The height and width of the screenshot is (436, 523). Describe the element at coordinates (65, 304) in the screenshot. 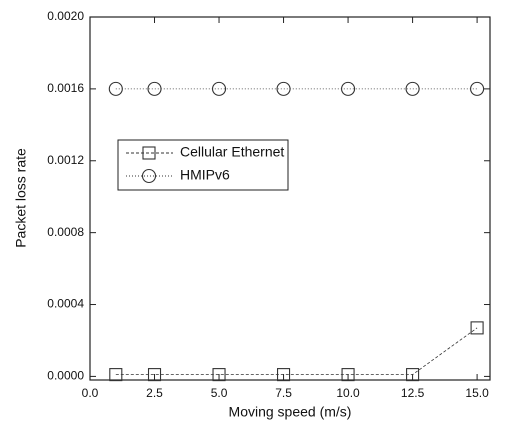

I see `y-tick-label: 0.0004` at that location.